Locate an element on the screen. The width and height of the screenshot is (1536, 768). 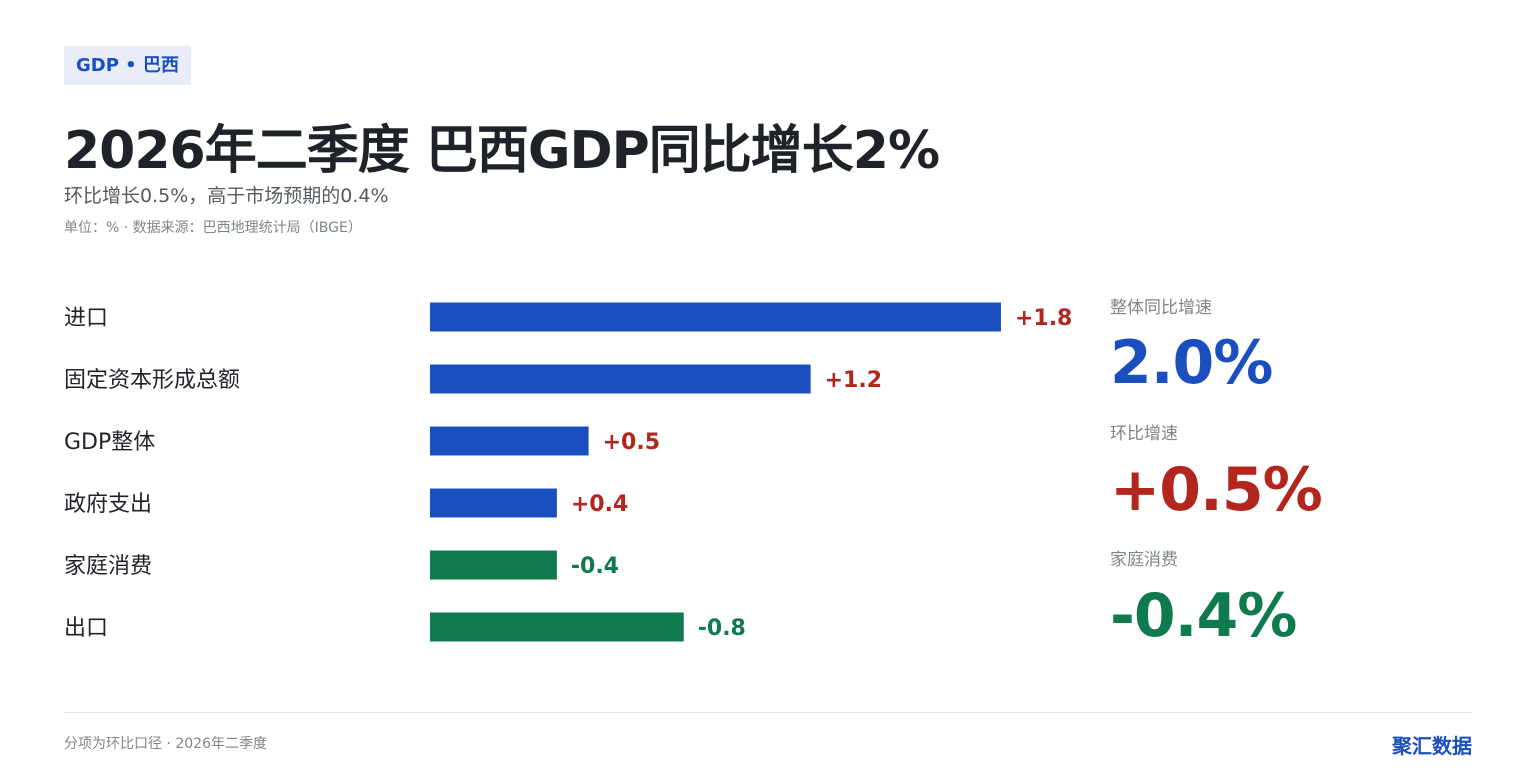
bar-value-label: +0.4 is located at coordinates (599, 504).